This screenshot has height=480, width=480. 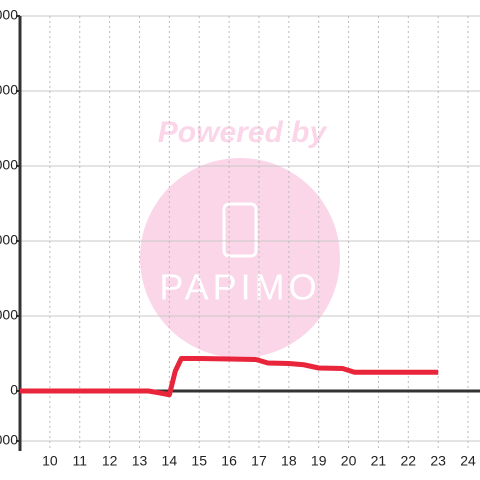 I want to click on x-tick-label: 18, so click(x=289, y=461).